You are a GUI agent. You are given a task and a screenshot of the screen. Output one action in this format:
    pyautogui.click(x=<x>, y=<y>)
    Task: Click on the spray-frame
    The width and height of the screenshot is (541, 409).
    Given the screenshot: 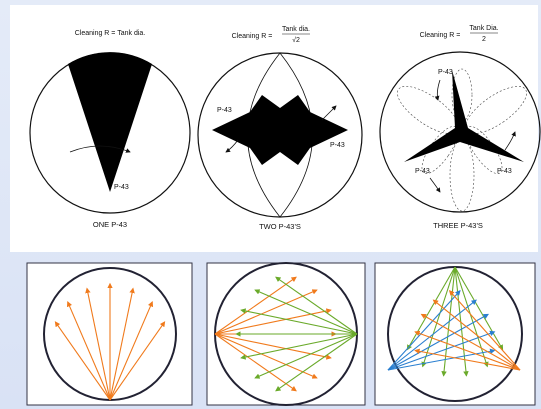 What is the action you would take?
    pyautogui.click(x=455, y=334)
    